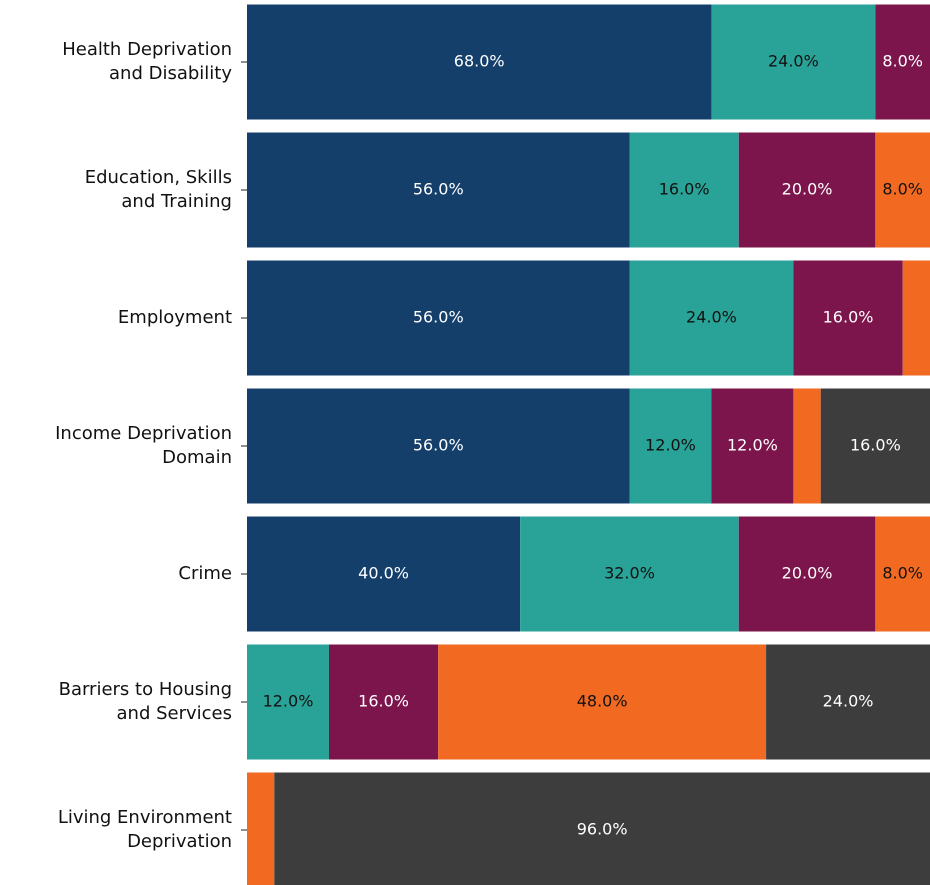  I want to click on data-label: 96.0%, so click(602, 829).